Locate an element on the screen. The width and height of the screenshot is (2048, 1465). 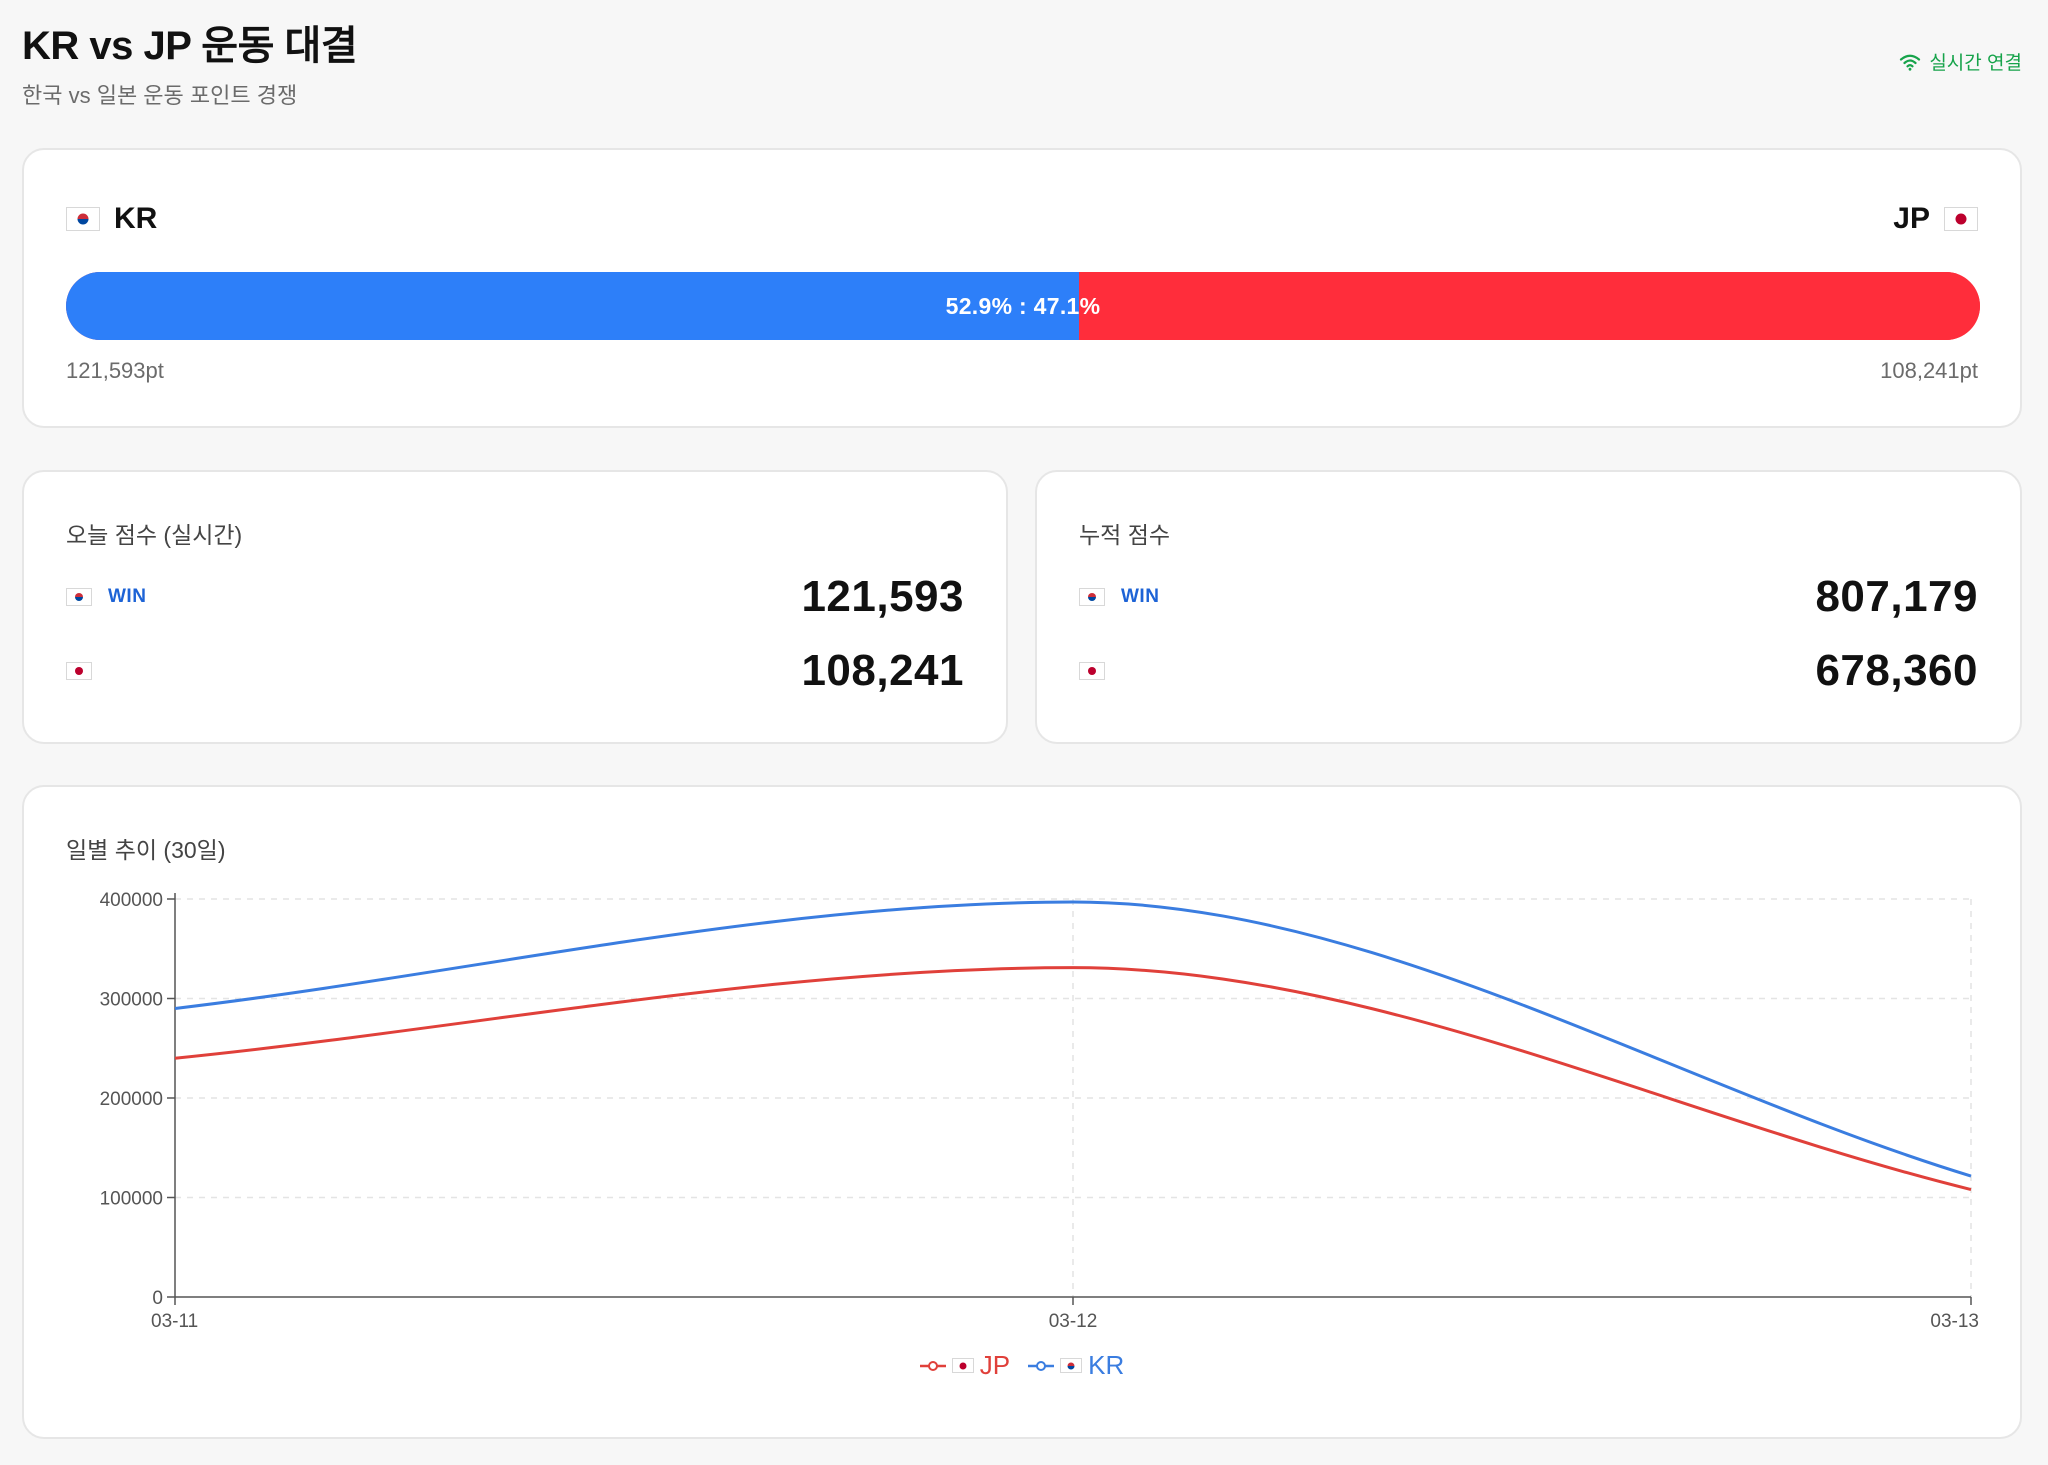
y-tick-label: 100000 is located at coordinates (131, 1199).